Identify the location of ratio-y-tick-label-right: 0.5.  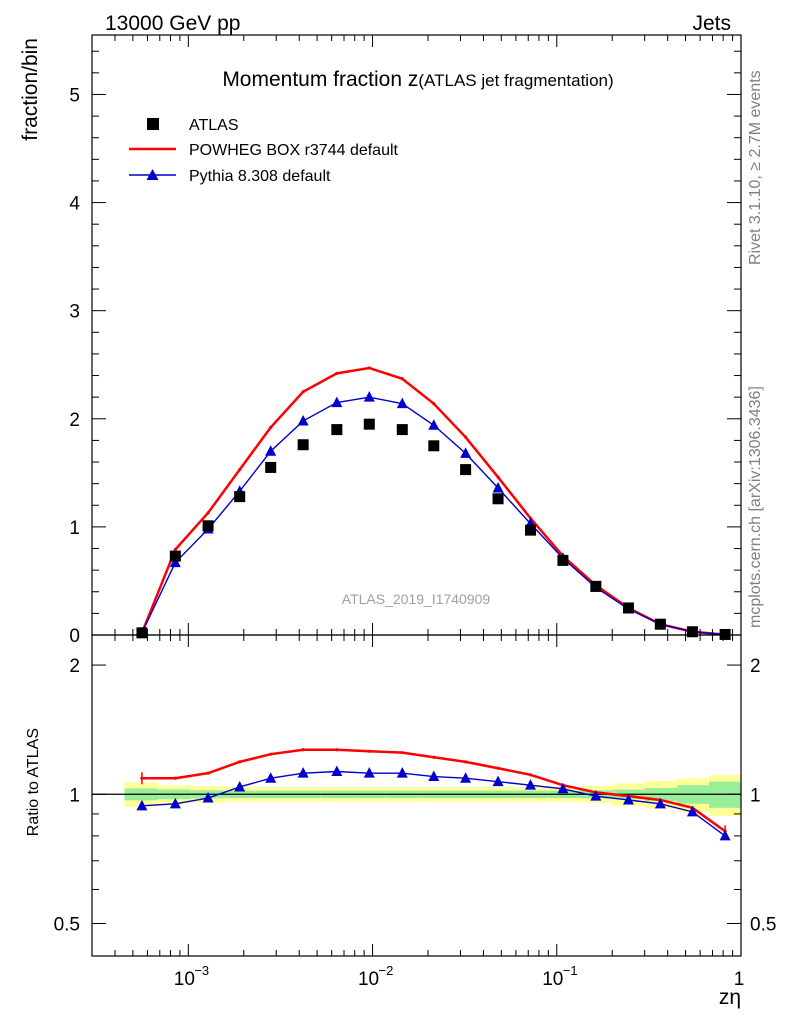
(763, 924).